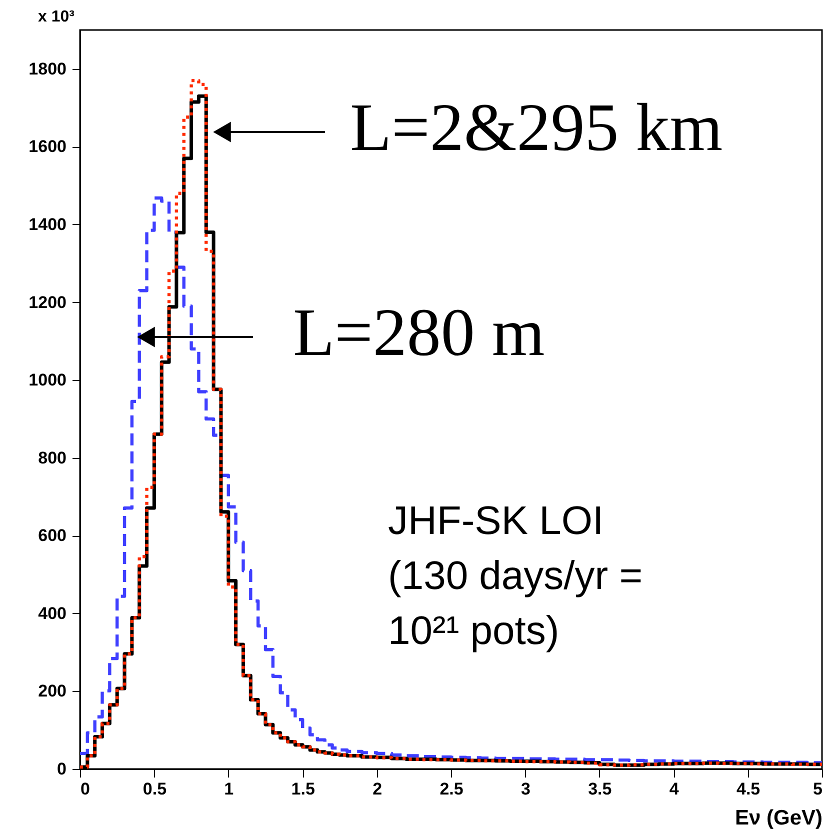 The height and width of the screenshot is (837, 832). I want to click on x-tick-label: 4, so click(674, 789).